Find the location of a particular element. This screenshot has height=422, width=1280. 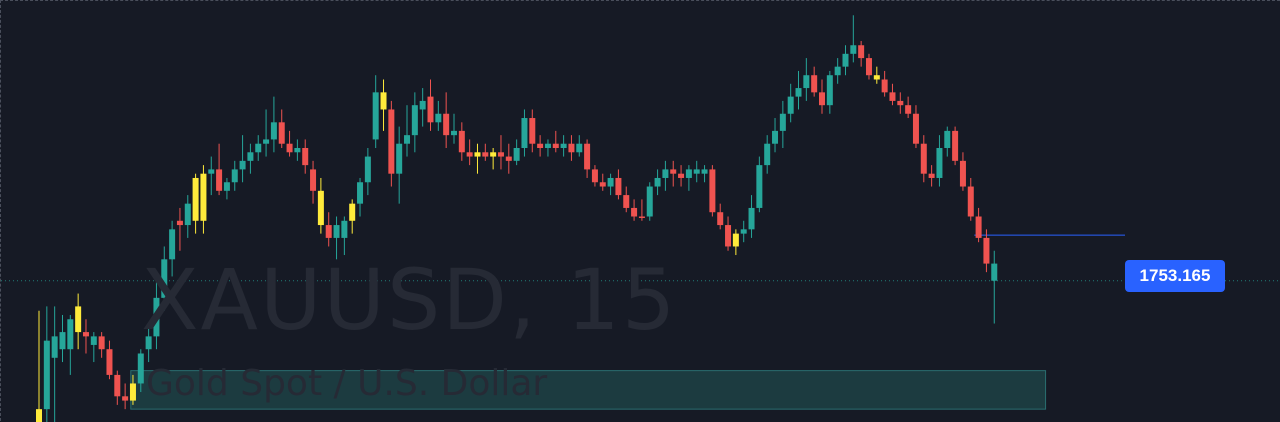

support-zone is located at coordinates (588, 390).